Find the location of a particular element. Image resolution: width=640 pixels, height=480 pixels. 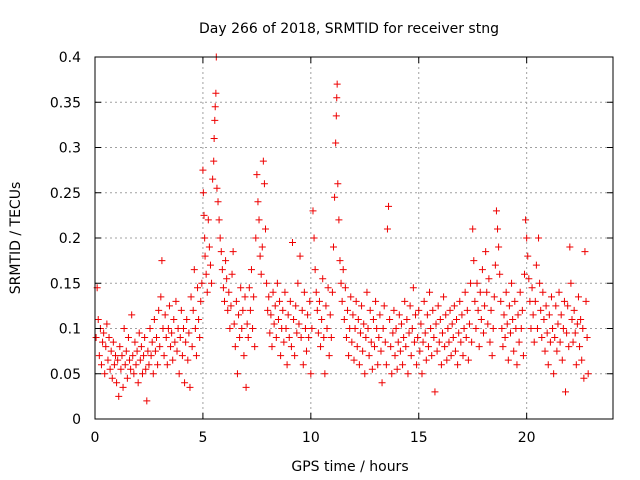

x-tick-label: 10 is located at coordinates (311, 438).